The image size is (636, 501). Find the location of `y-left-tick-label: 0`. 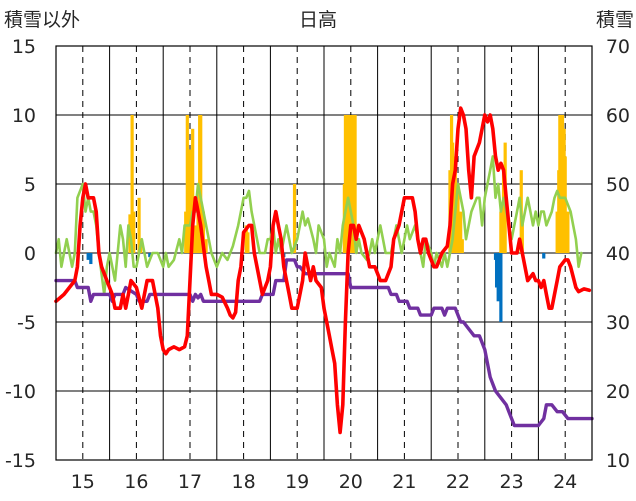

y-left-tick-label: 0 is located at coordinates (30, 254).